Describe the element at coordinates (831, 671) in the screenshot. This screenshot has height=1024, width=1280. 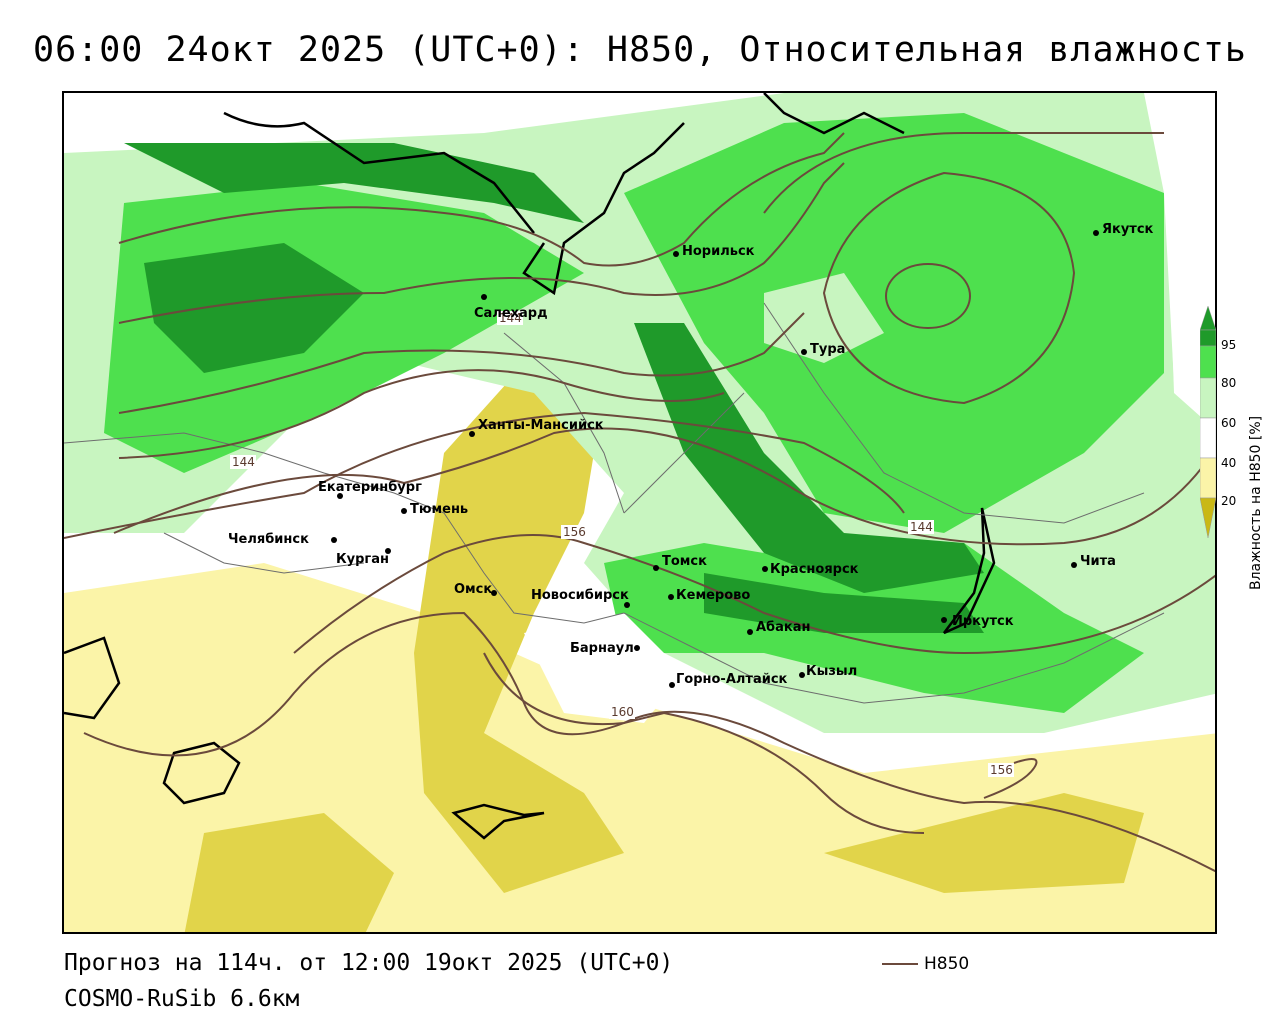
I see `city-label: Кызыл` at that location.